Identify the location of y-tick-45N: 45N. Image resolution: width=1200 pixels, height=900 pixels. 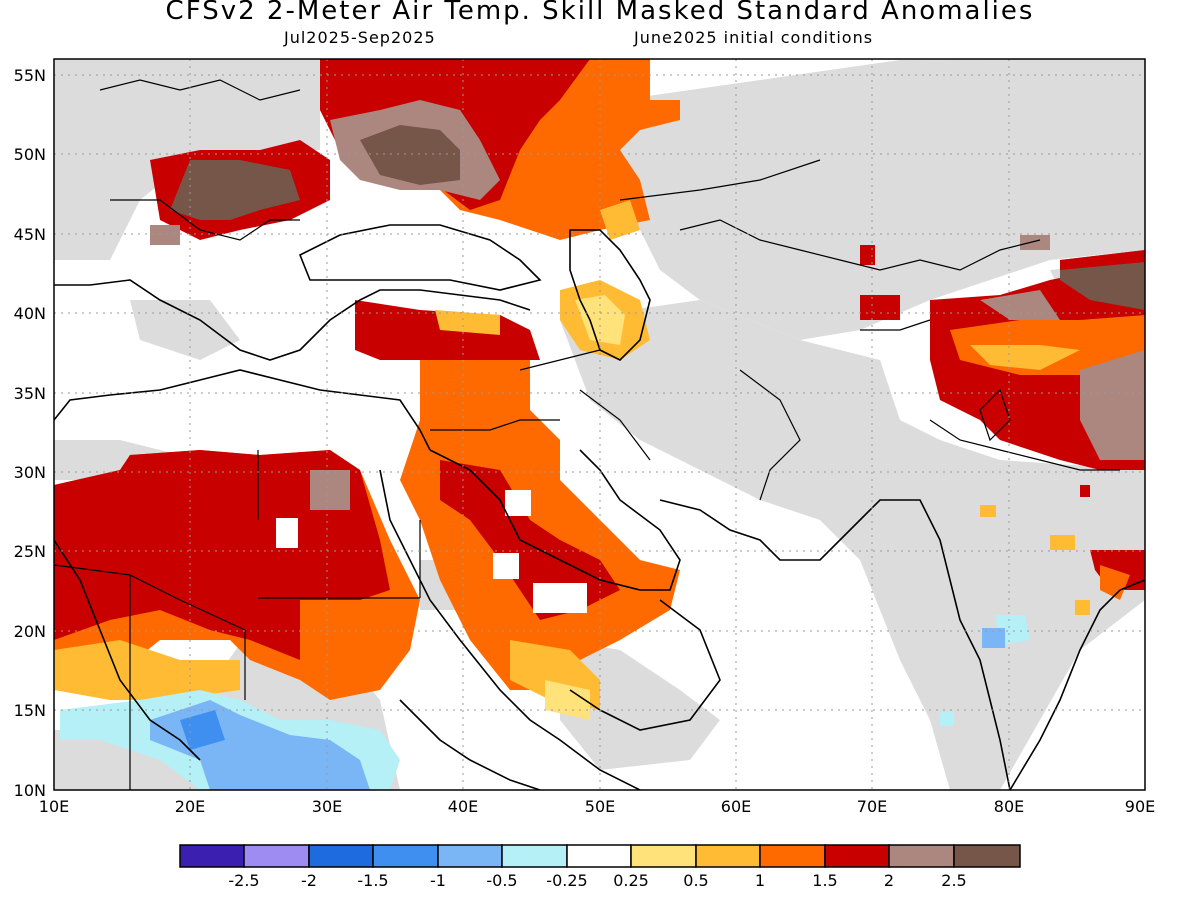
(30, 234).